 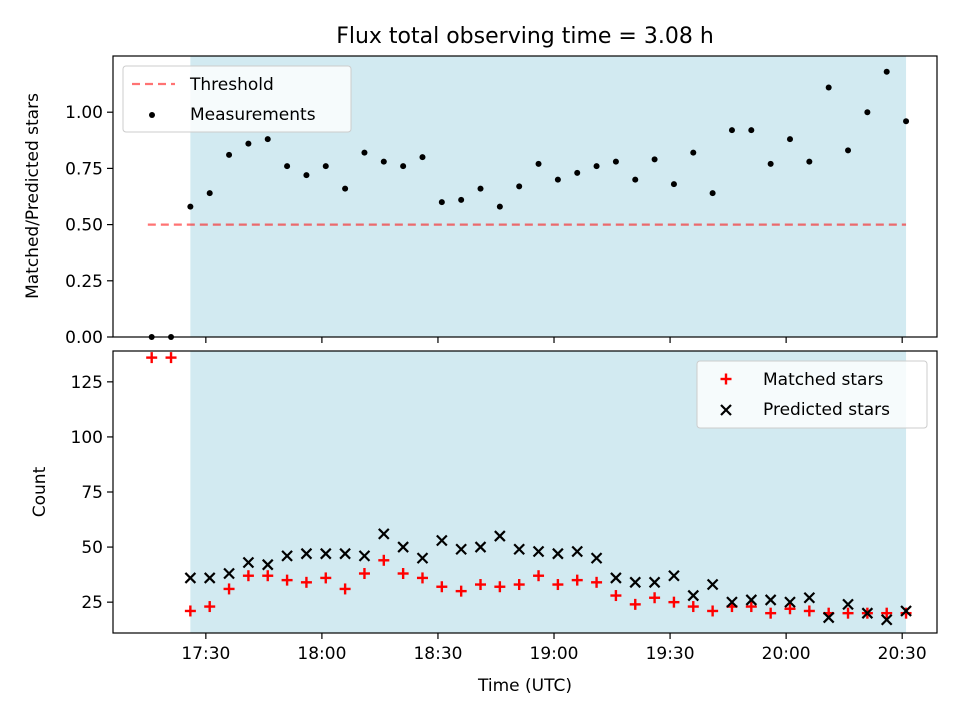 I want to click on bottom-legend: Matched stars Predicted stars, so click(x=812, y=394).